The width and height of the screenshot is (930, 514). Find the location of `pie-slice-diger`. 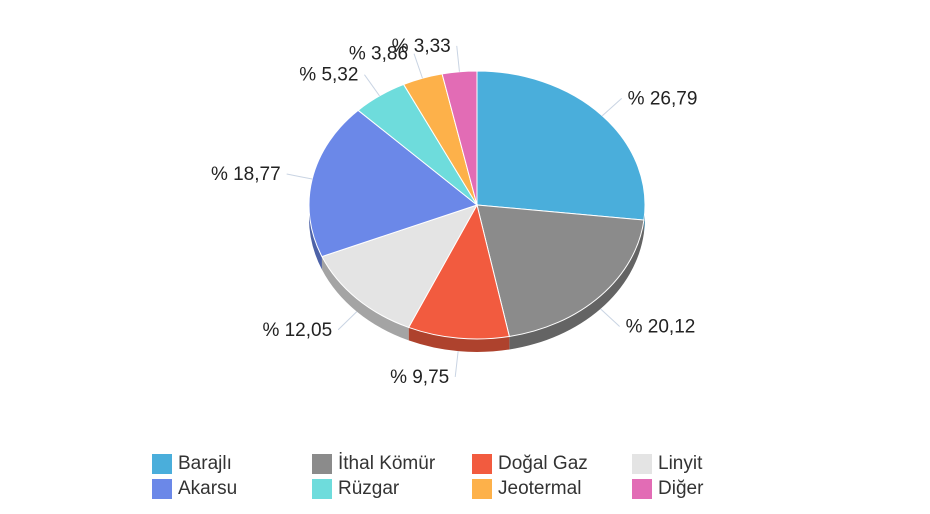

pie-slice-diger is located at coordinates (459, 138).